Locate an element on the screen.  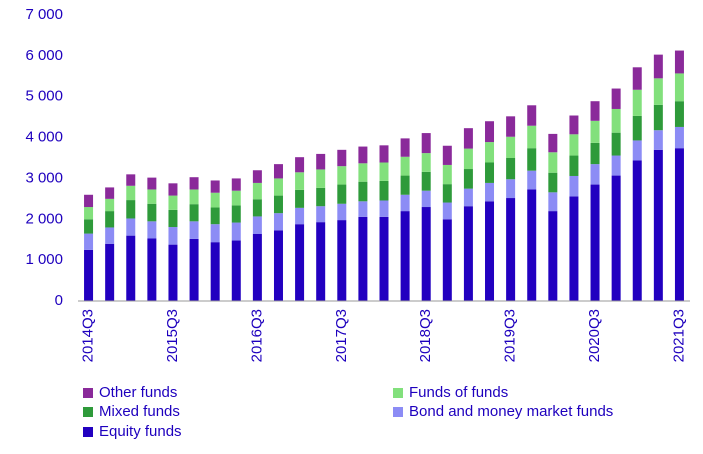
x-tick-label: 2020Q3 is located at coordinates (594, 335).